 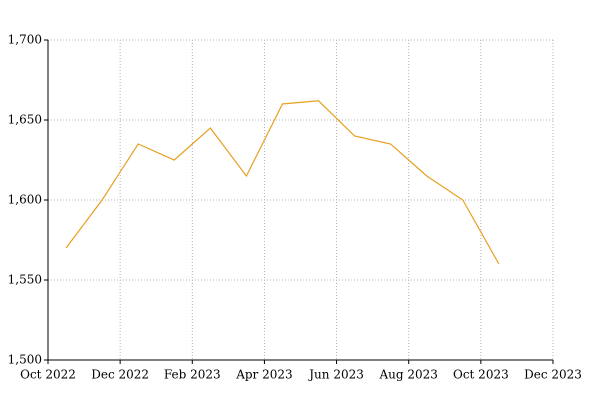 What do you see at coordinates (25, 40) in the screenshot?
I see `y-tick-label: 1,700` at bounding box center [25, 40].